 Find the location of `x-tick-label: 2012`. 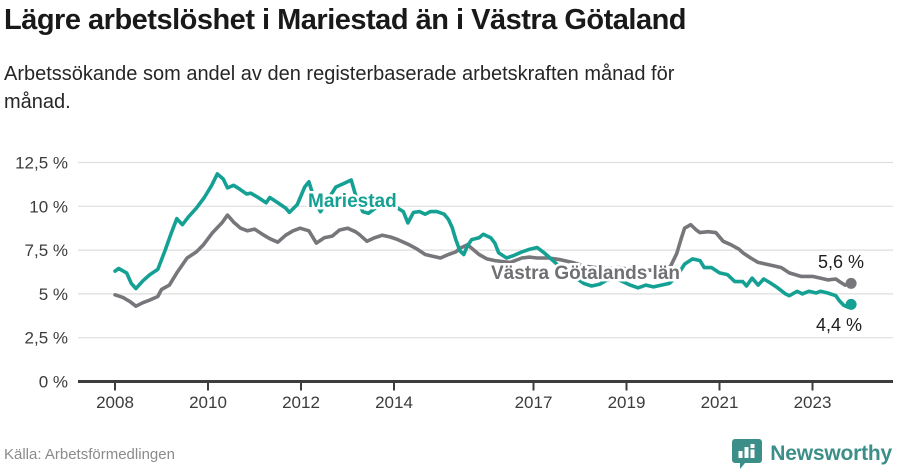

x-tick-label: 2012 is located at coordinates (301, 402).